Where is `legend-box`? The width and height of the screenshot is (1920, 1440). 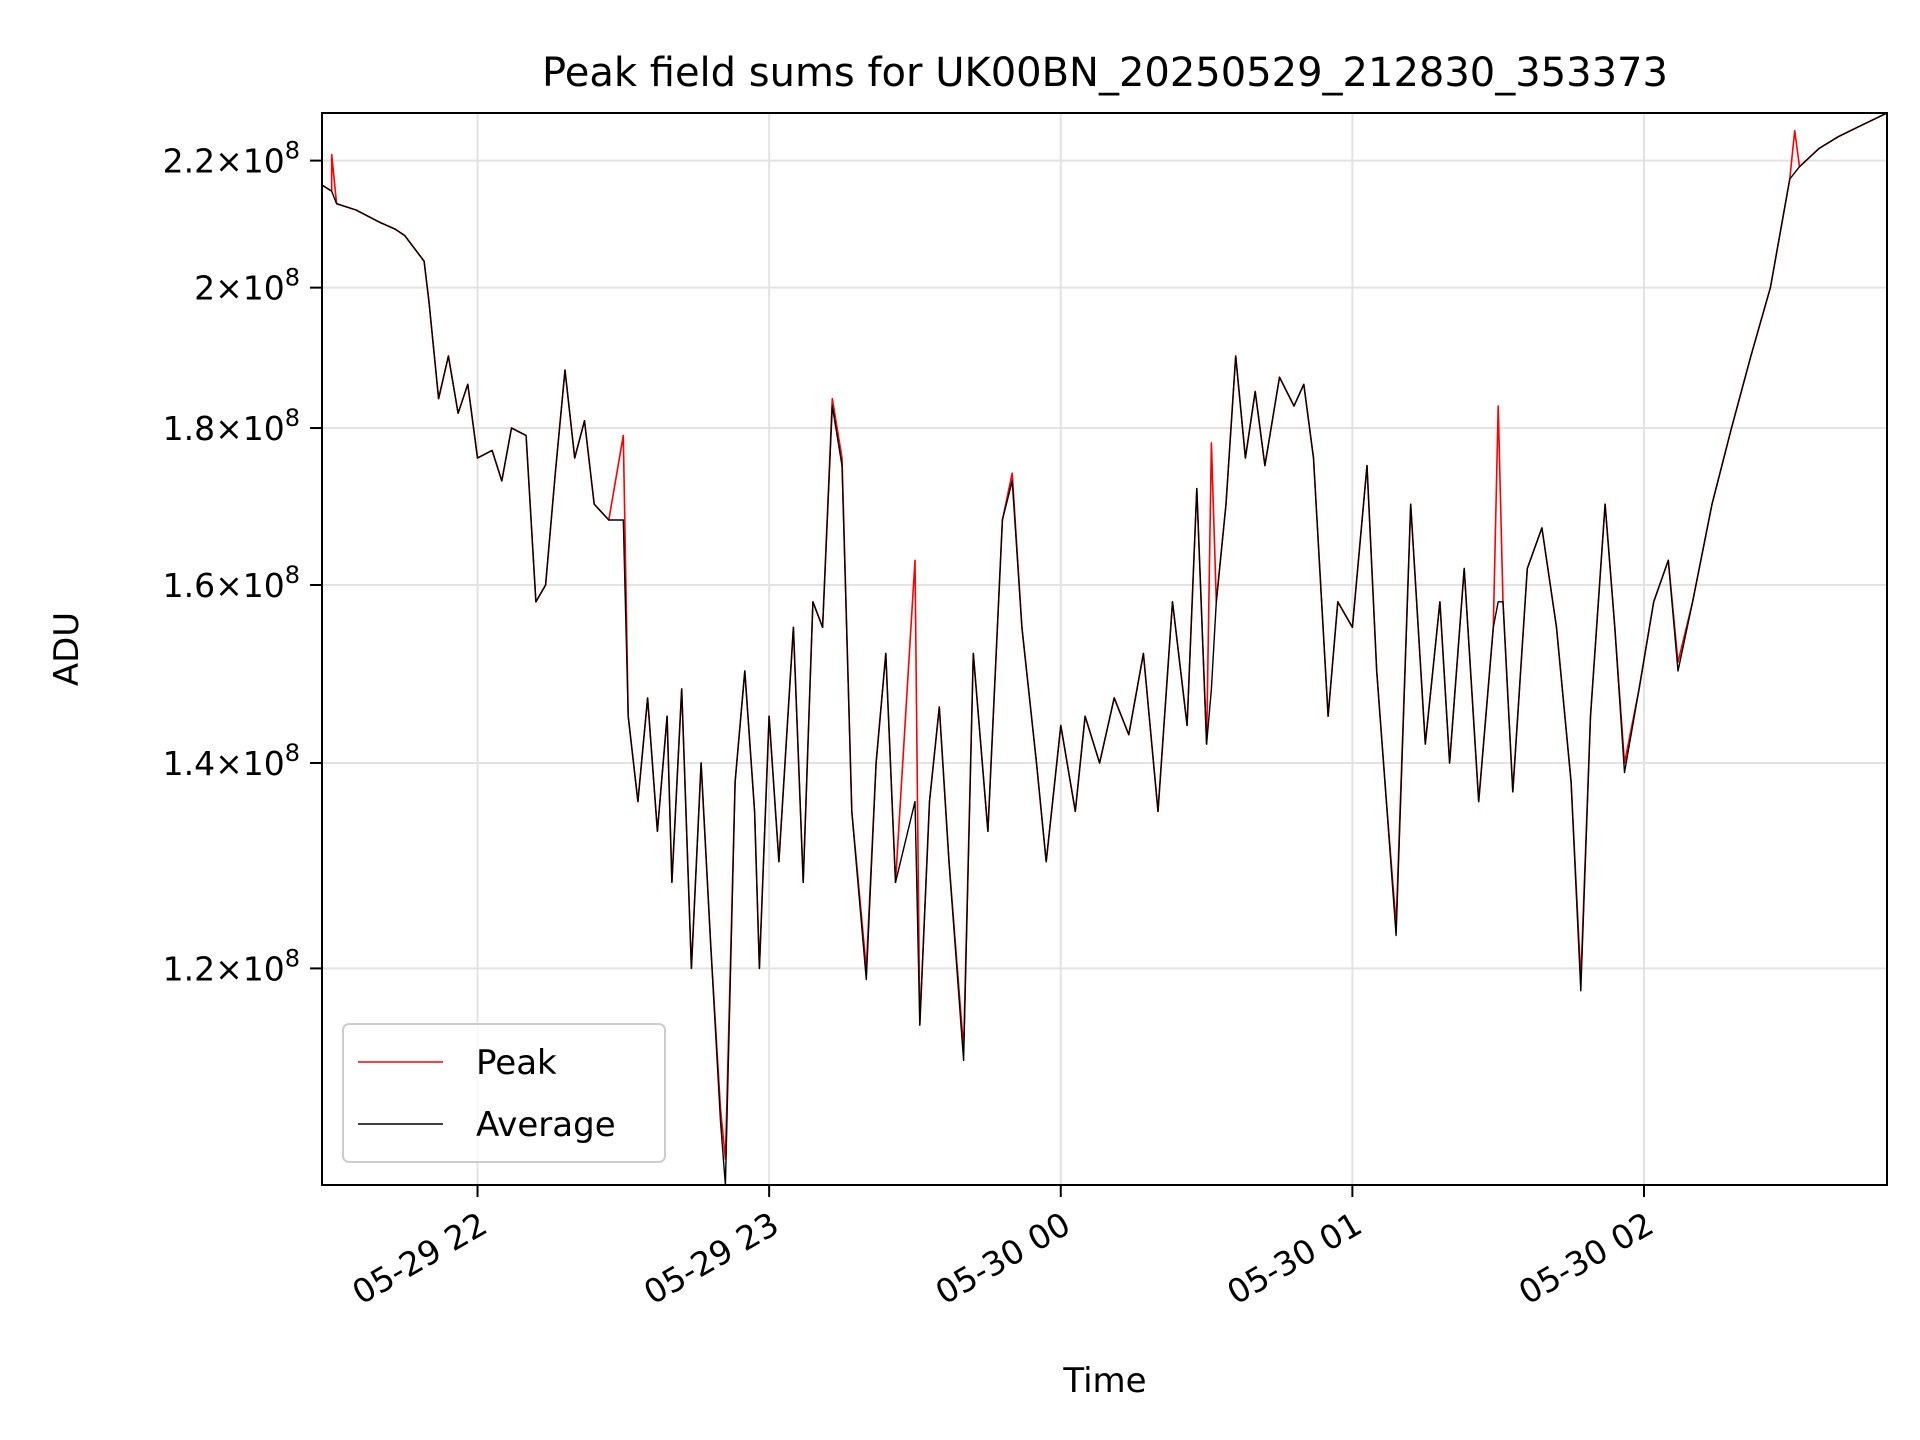
legend-box is located at coordinates (504, 1093).